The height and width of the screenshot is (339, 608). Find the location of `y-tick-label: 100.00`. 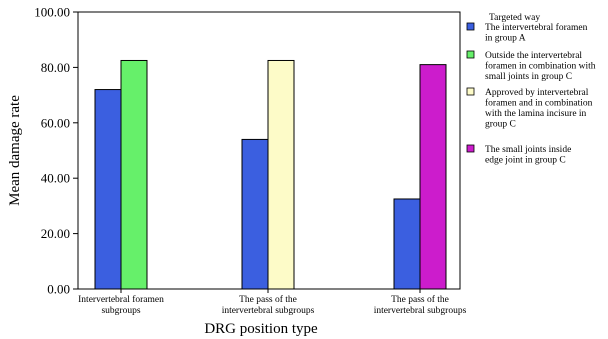

y-tick-label: 100.00 is located at coordinates (52, 12).